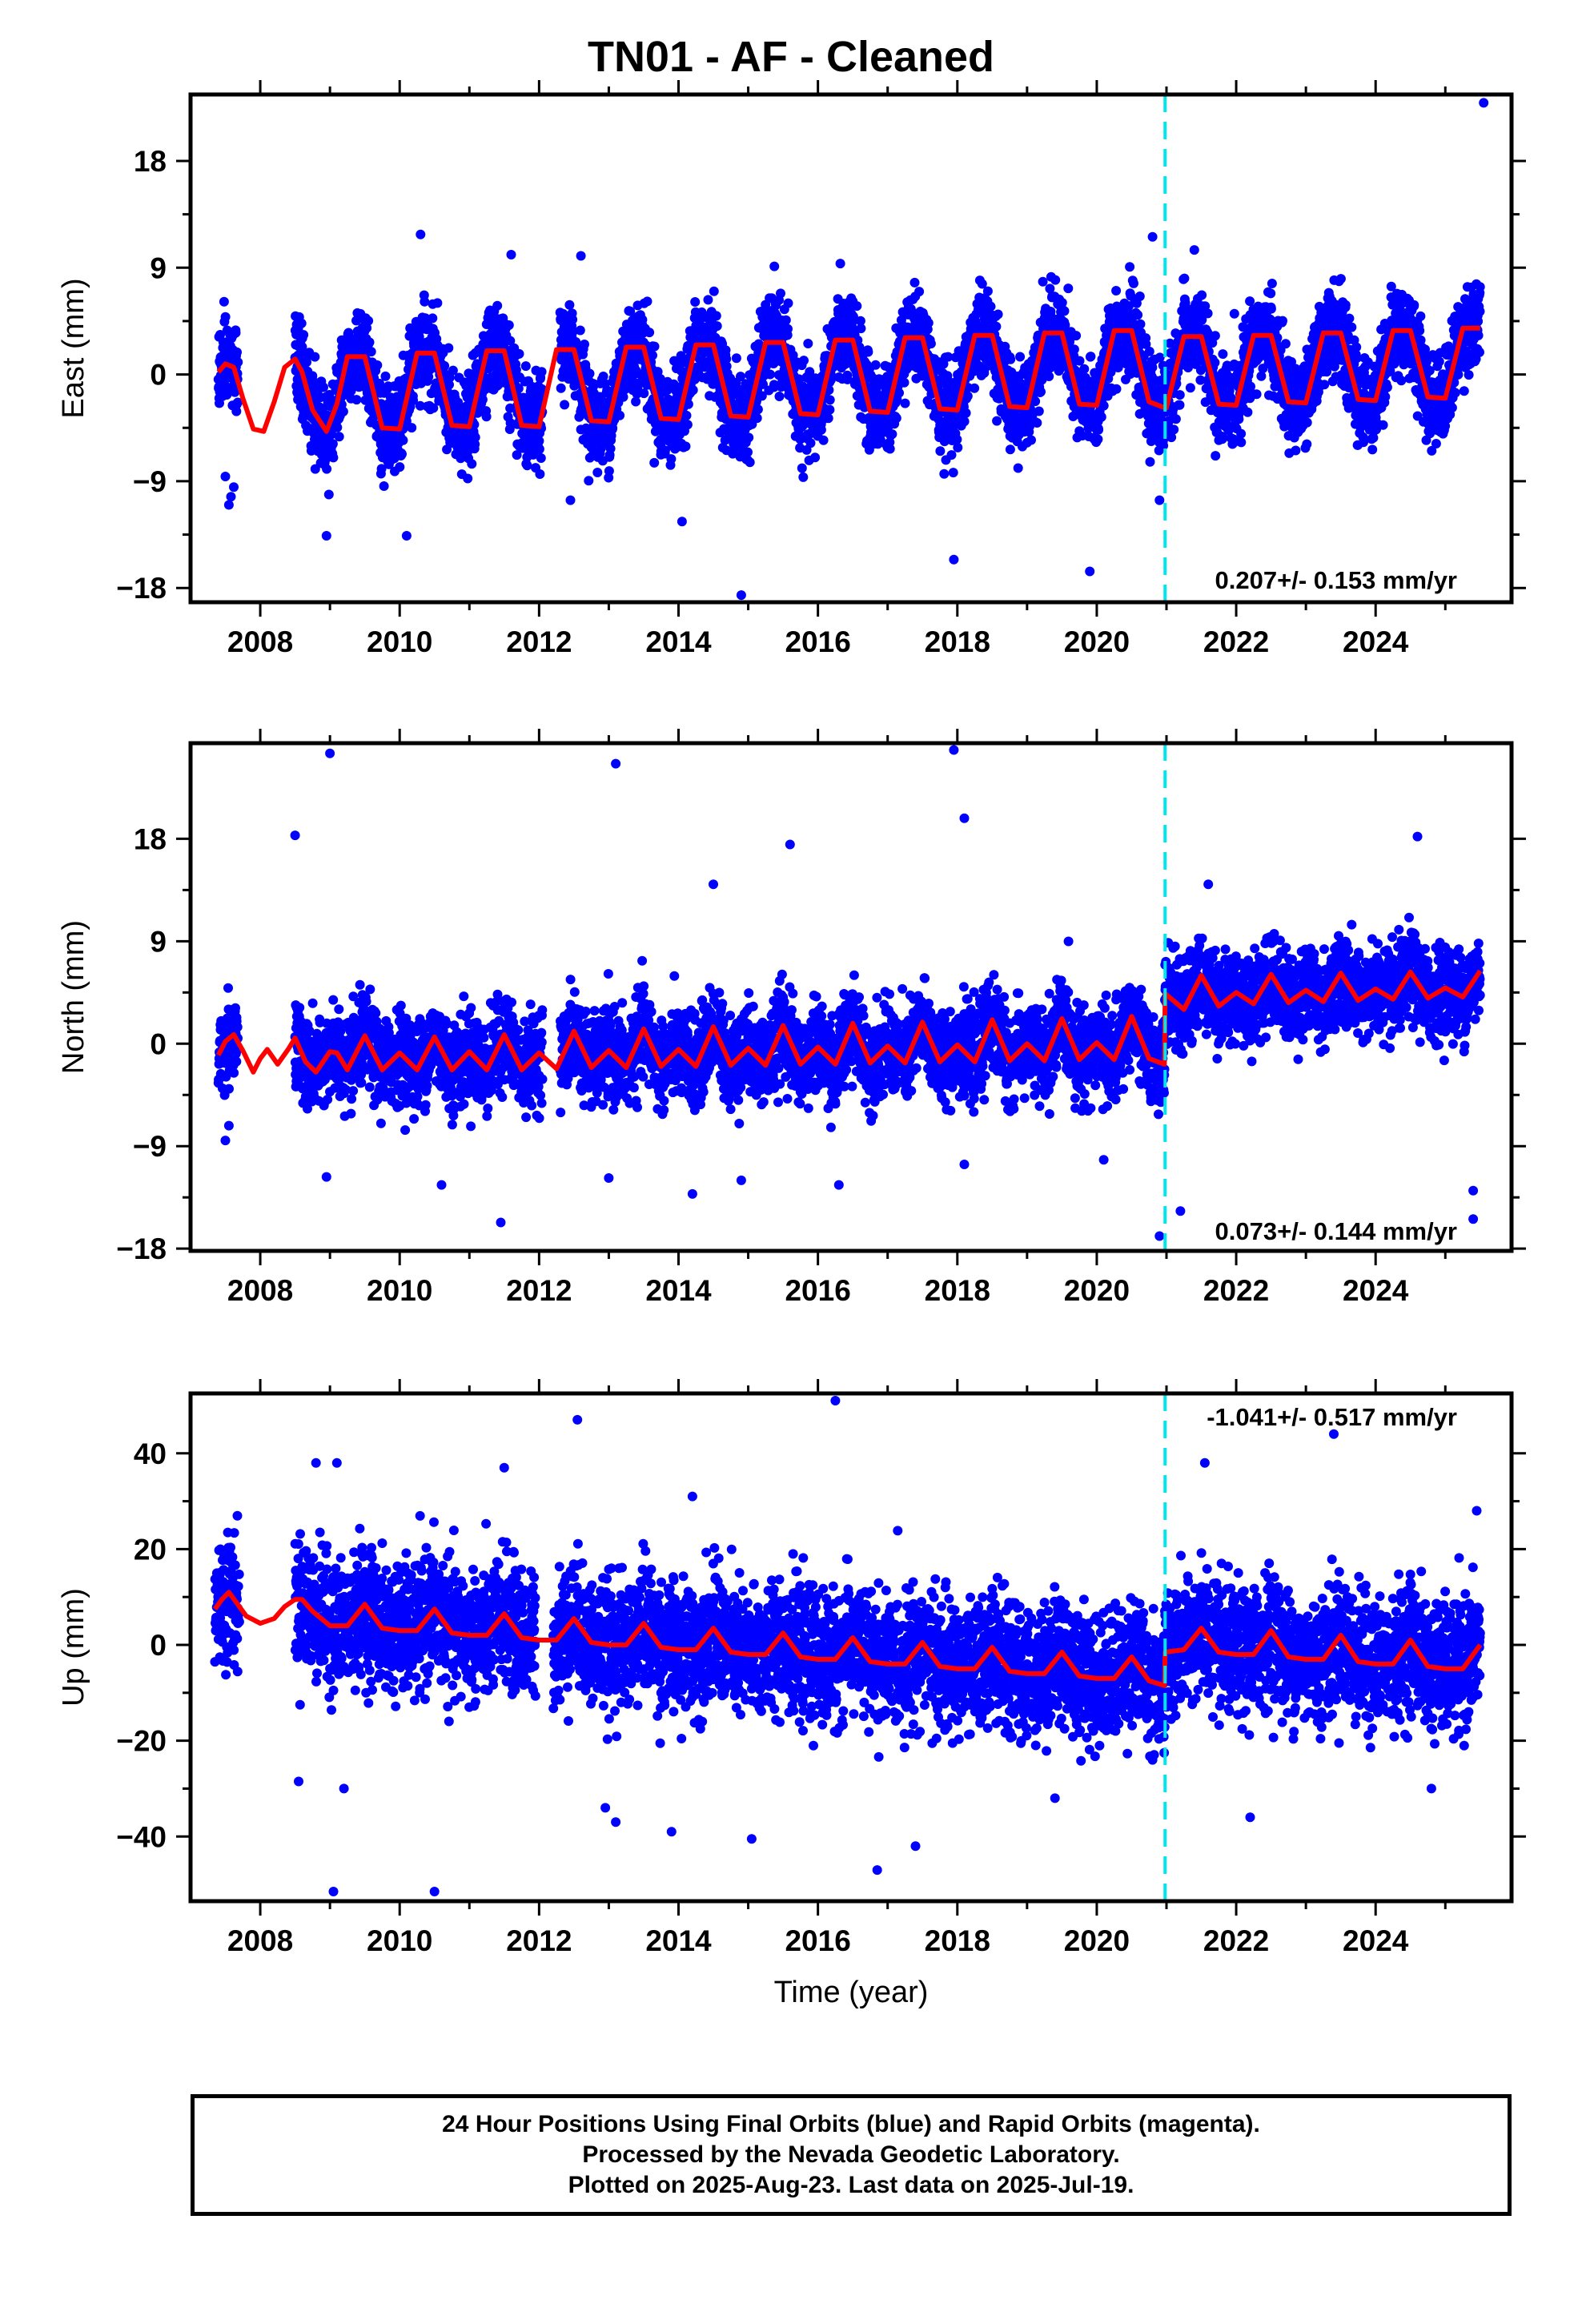  Describe the element at coordinates (791, 57) in the screenshot. I see `chart-title: TN01 - AF - Cleaned` at that location.